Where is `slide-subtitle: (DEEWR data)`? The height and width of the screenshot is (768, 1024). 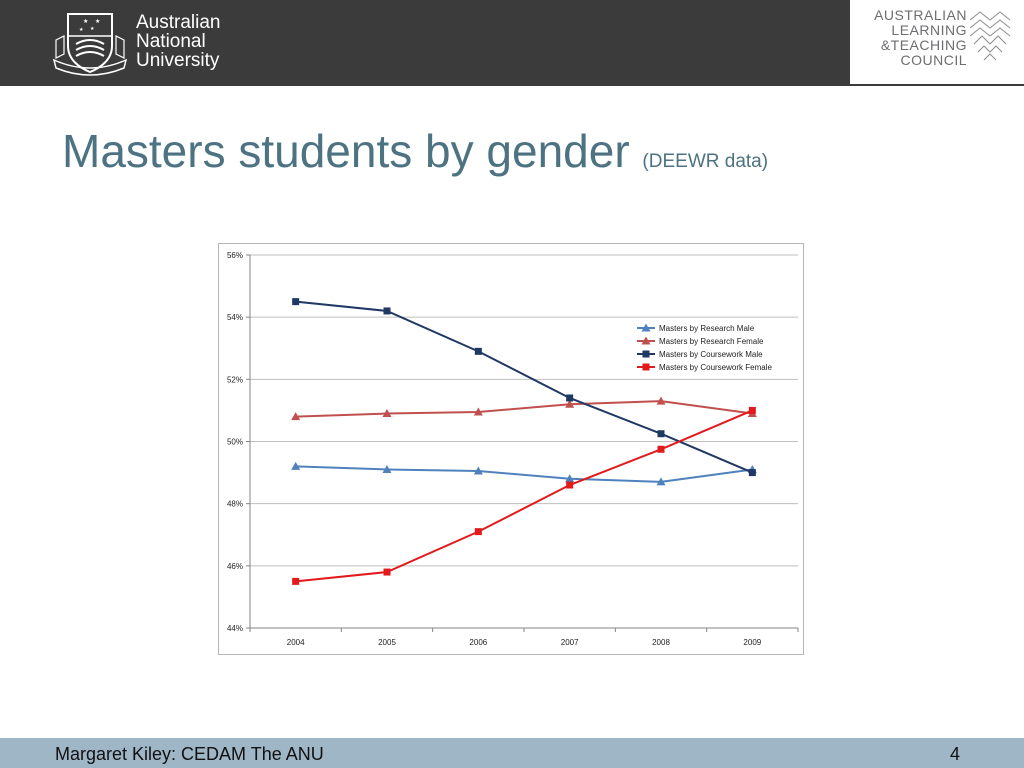
slide-subtitle: (DEEWR data) is located at coordinates (705, 161).